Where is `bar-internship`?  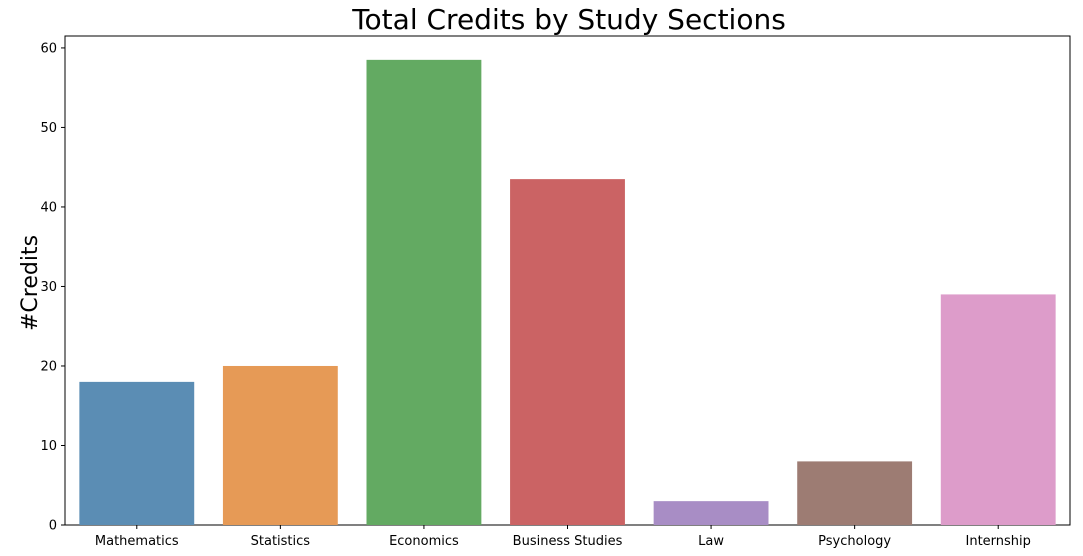
bar-internship is located at coordinates (998, 409).